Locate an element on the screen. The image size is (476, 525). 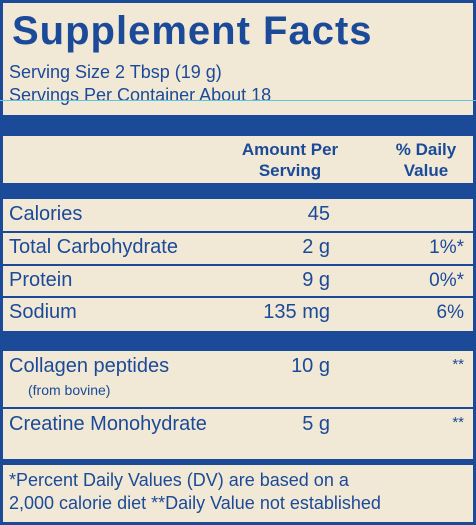
serving-size: Serving Size 2 Tbsp (19 g) is located at coordinates (115, 72).